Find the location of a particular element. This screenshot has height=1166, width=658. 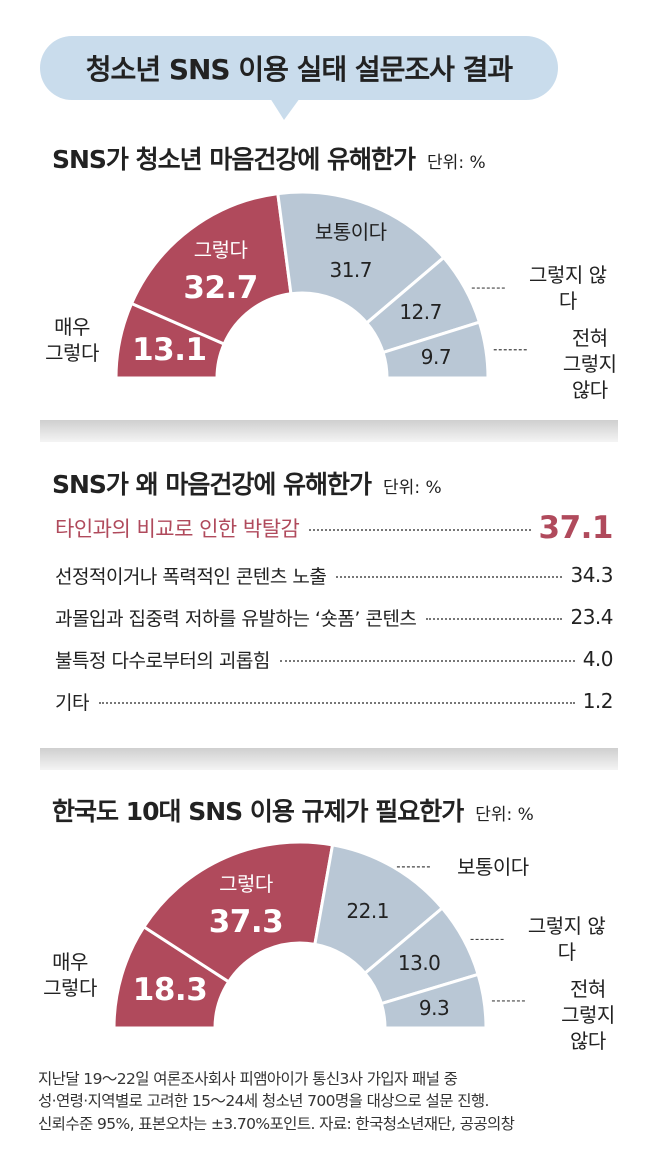

list-title-block: SNS가 왜 마음건강에 유해한가 단위: % is located at coordinates (247, 483).